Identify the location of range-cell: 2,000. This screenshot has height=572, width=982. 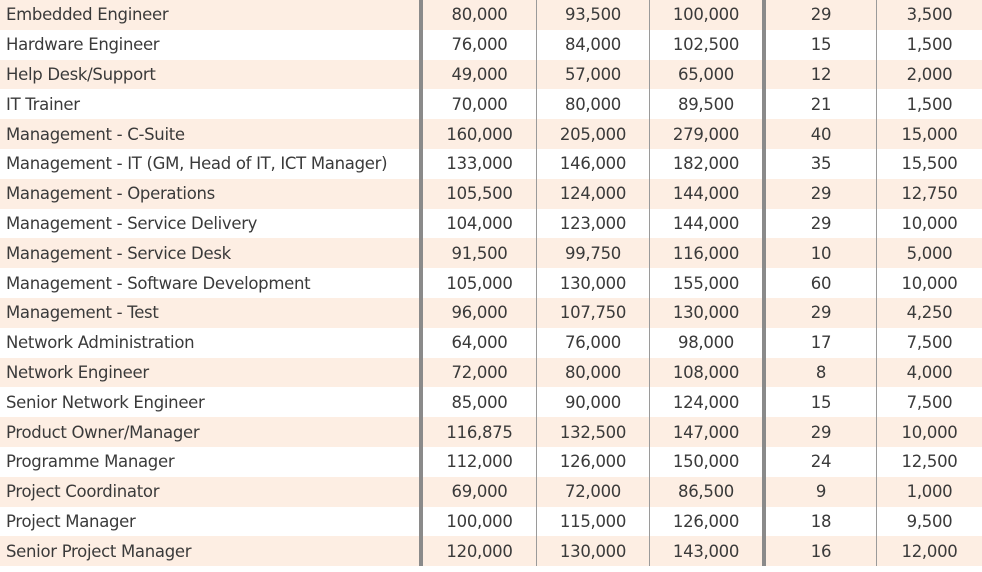
(929, 74).